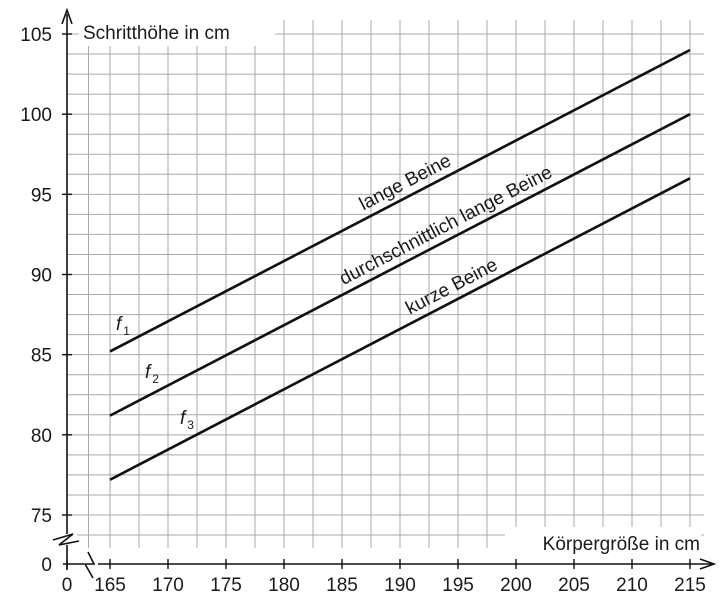 This screenshot has width=723, height=599. Describe the element at coordinates (66, 539) in the screenshot. I see `y-axis-break` at that location.